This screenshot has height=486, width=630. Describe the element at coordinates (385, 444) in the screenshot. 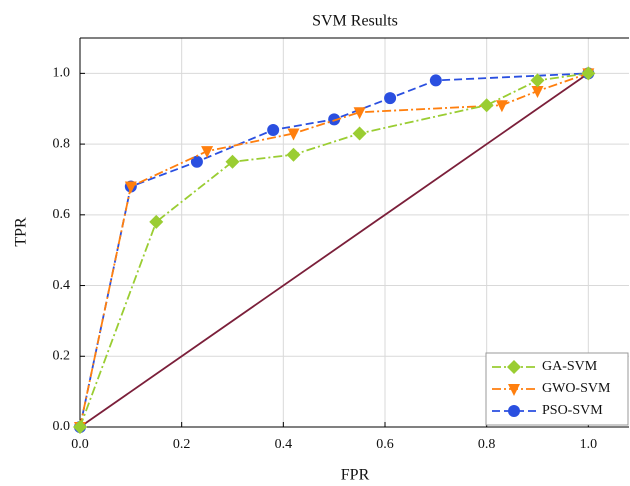

I see `x-tick-label: 0.6` at that location.